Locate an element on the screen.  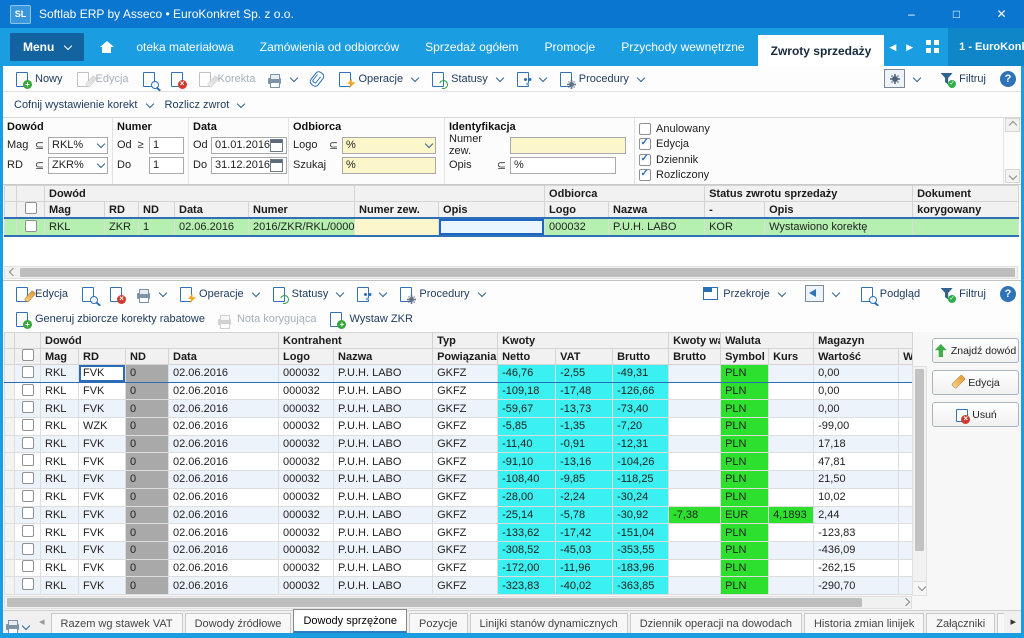
cell-symbol: EUR is located at coordinates (745, 515).